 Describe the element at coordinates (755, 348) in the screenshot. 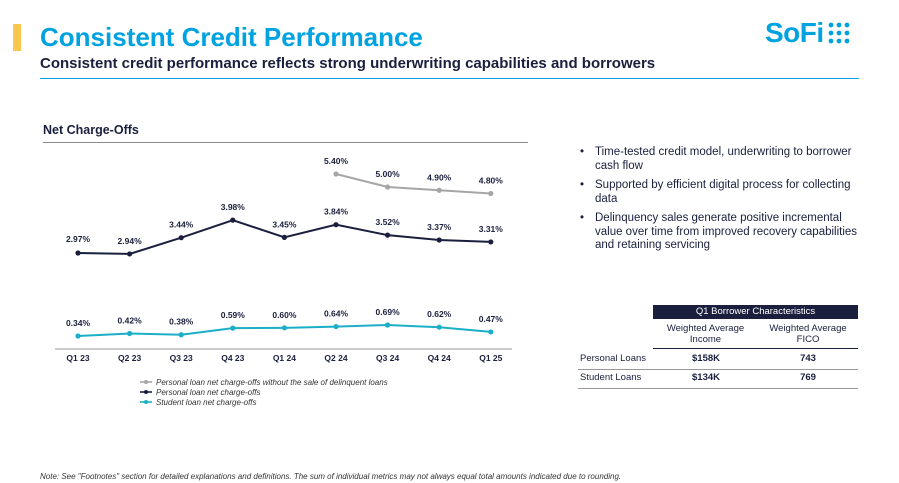

I see `column-header-divider` at that location.